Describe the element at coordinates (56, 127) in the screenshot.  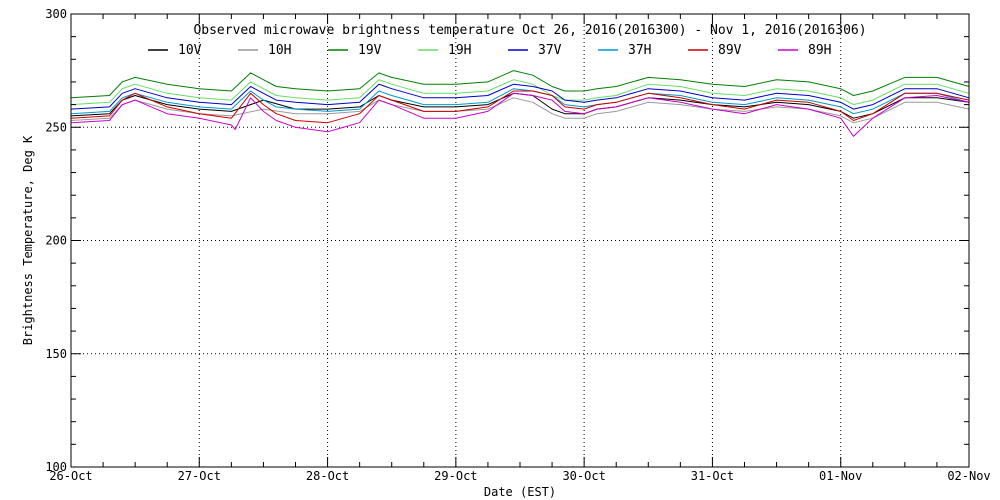
I see `y-tick-label: 250` at that location.